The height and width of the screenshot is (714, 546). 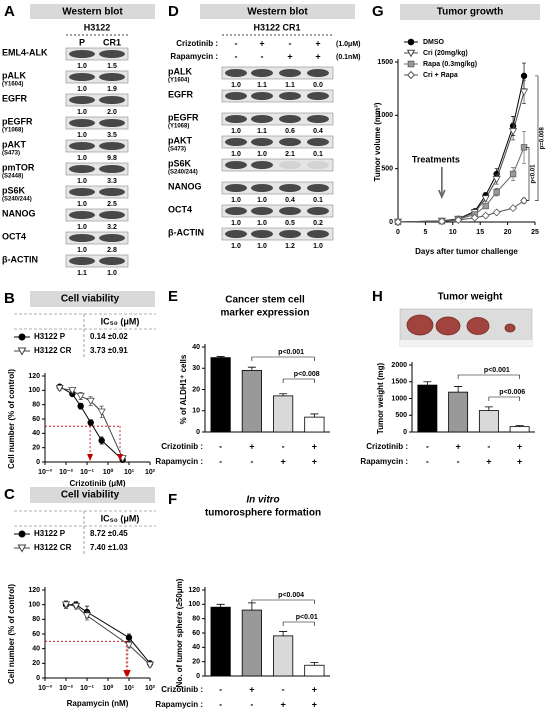 What do you see at coordinates (425, 232) in the screenshot?
I see `x-tick-label: 5` at bounding box center [425, 232].